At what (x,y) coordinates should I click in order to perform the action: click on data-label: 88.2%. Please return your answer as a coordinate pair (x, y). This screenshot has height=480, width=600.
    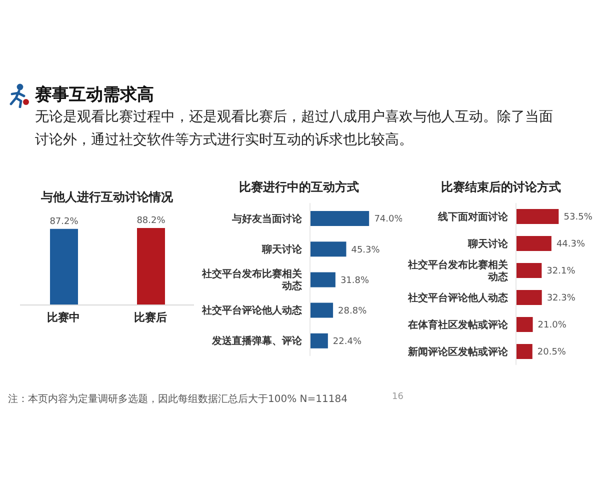
    Looking at the image, I should click on (151, 221).